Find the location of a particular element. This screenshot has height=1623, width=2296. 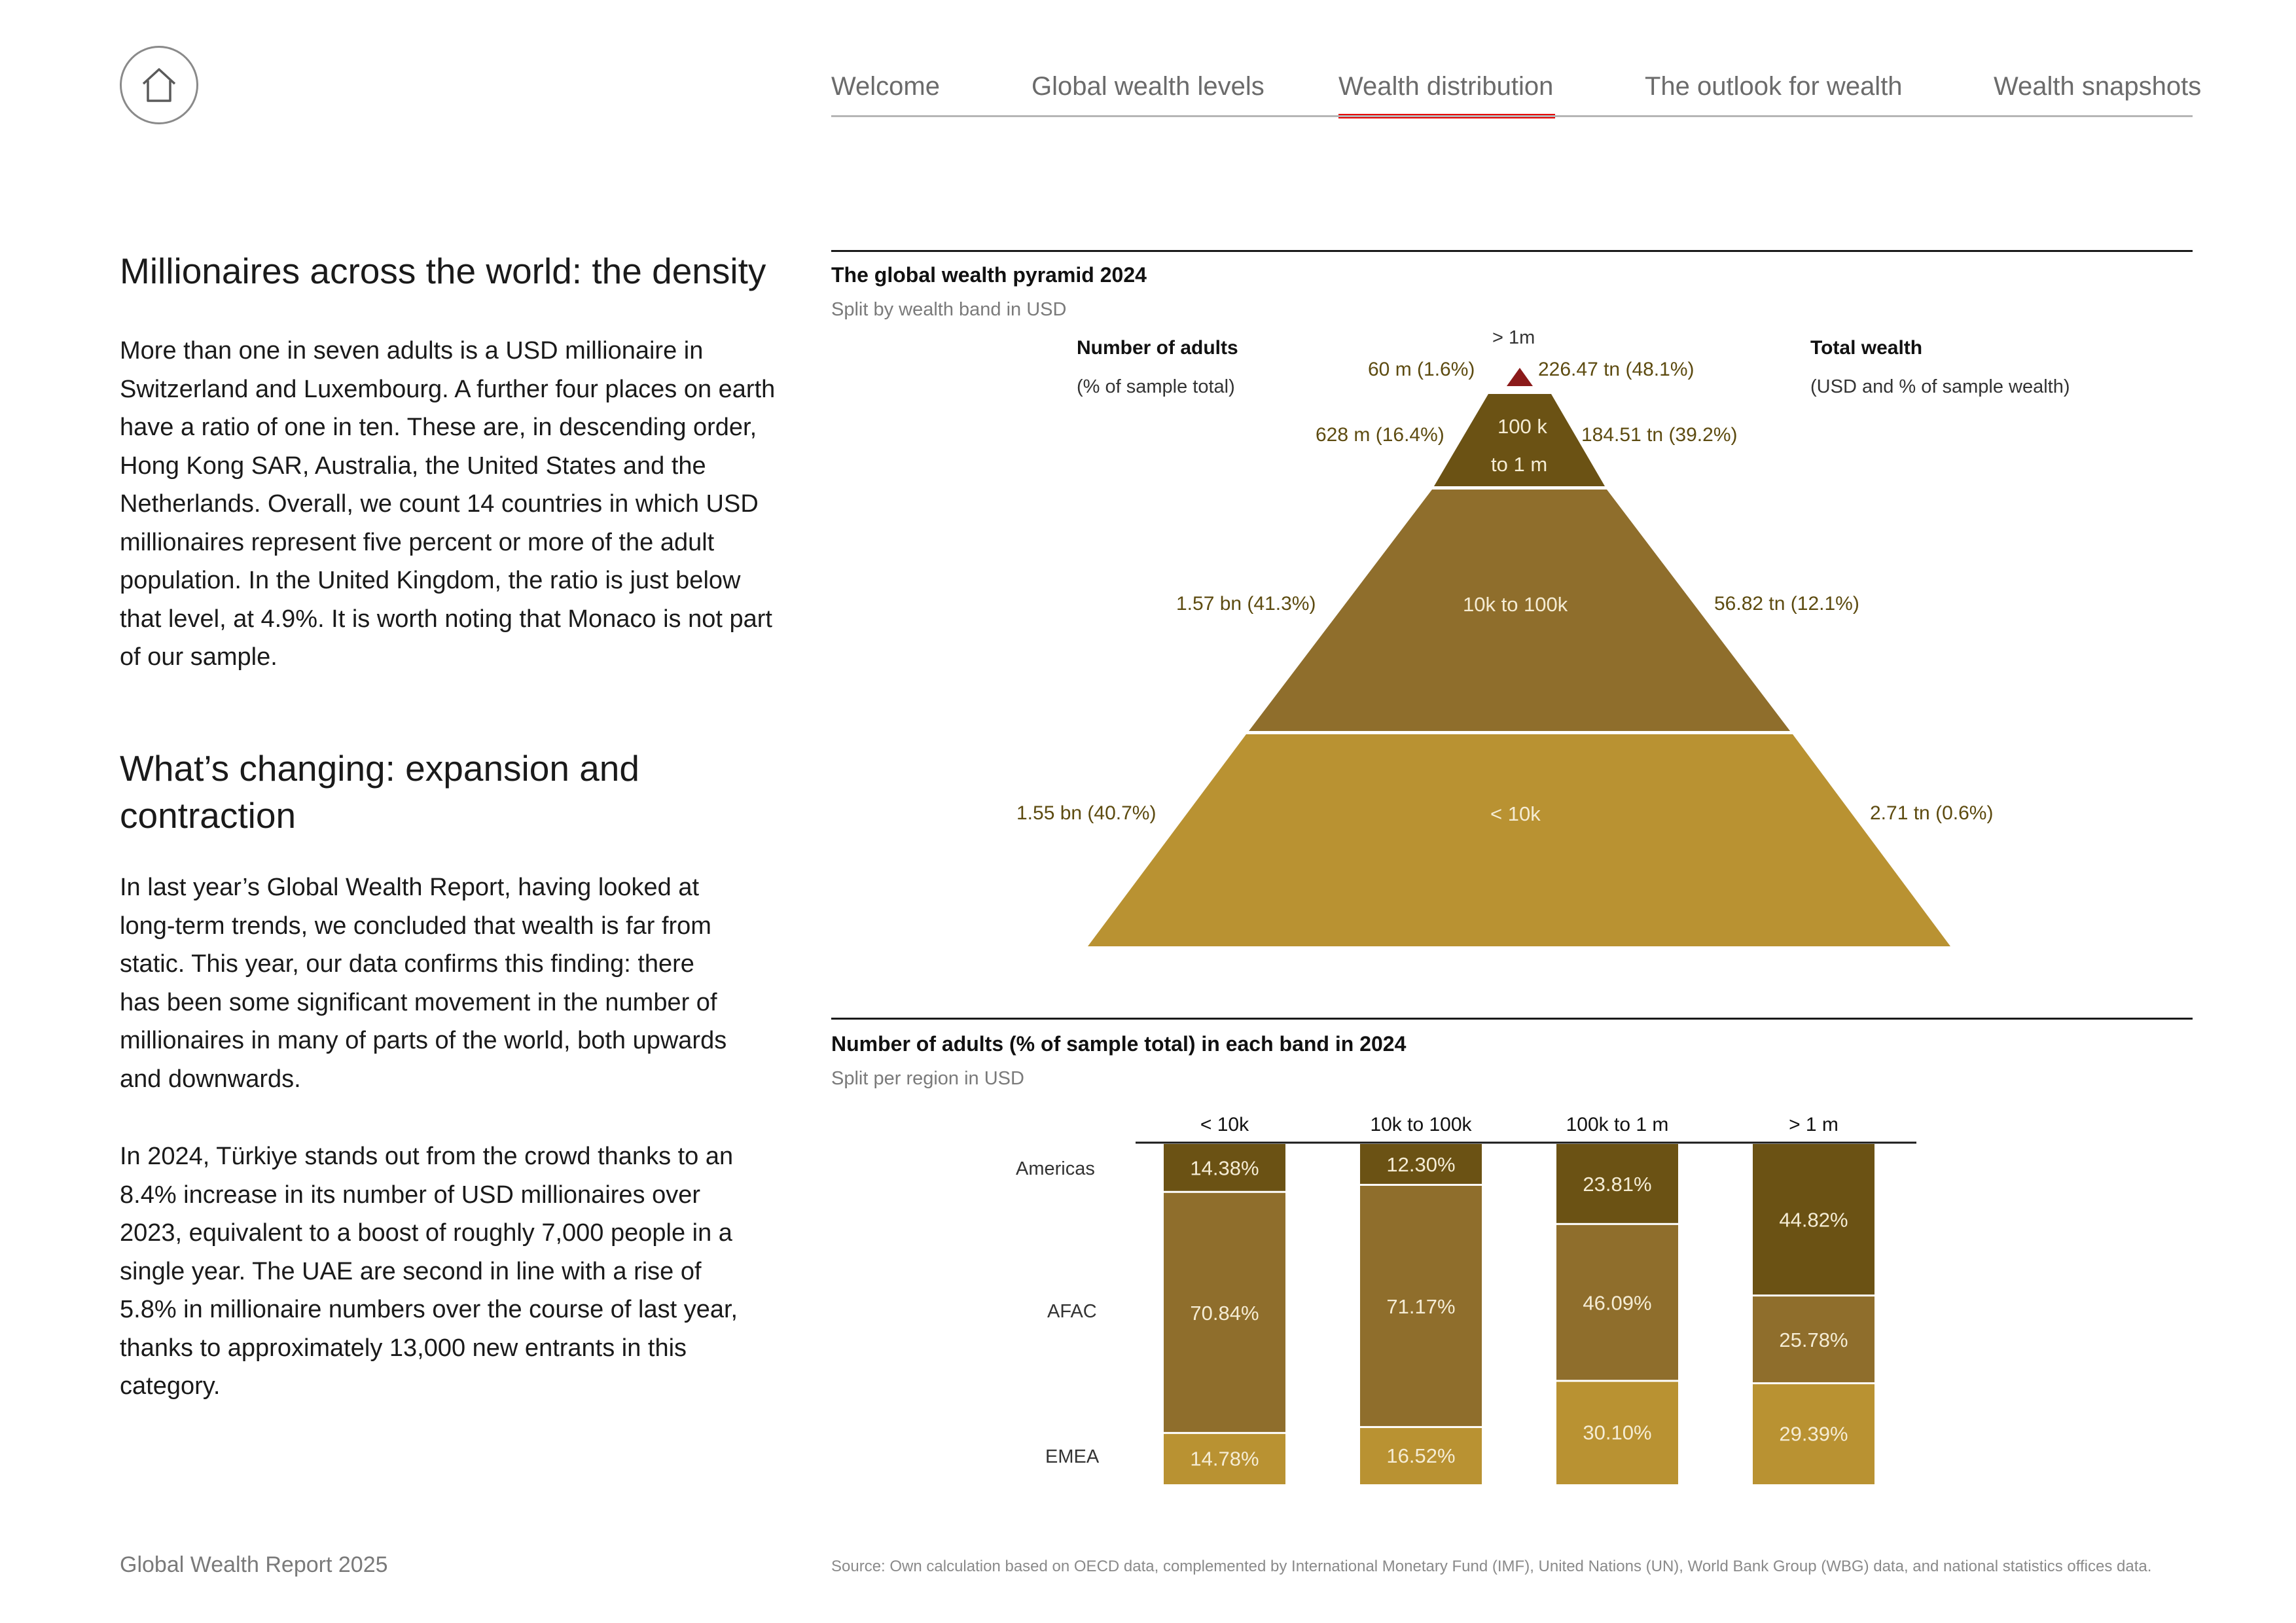

pyramid-band-10k-100k is located at coordinates (1520, 610).